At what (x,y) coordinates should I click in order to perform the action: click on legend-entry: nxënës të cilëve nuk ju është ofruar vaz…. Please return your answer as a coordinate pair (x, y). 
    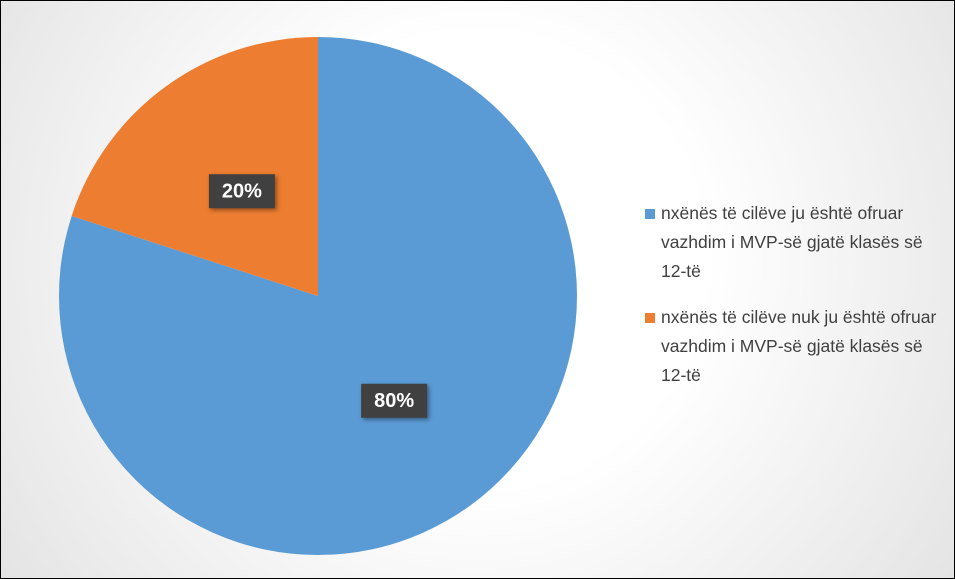
    Looking at the image, I should click on (796, 346).